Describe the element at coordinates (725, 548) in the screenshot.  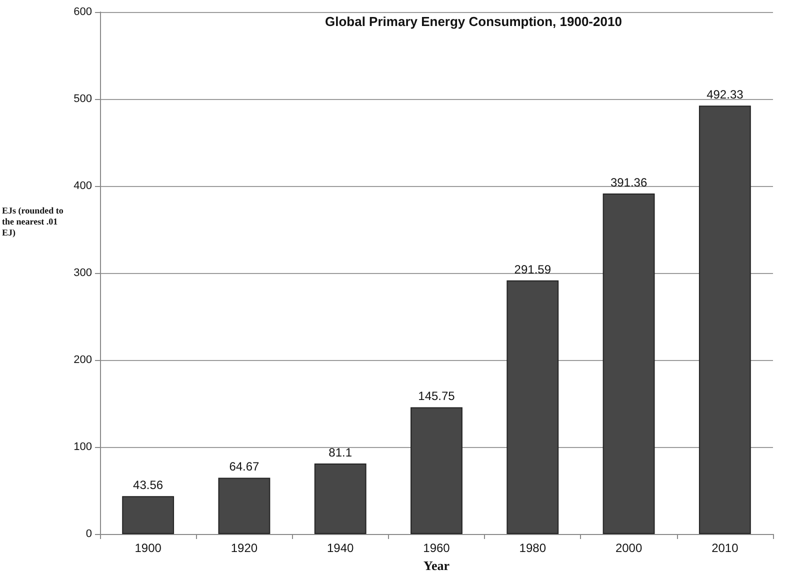
I see `x-tick-label: 2010` at that location.